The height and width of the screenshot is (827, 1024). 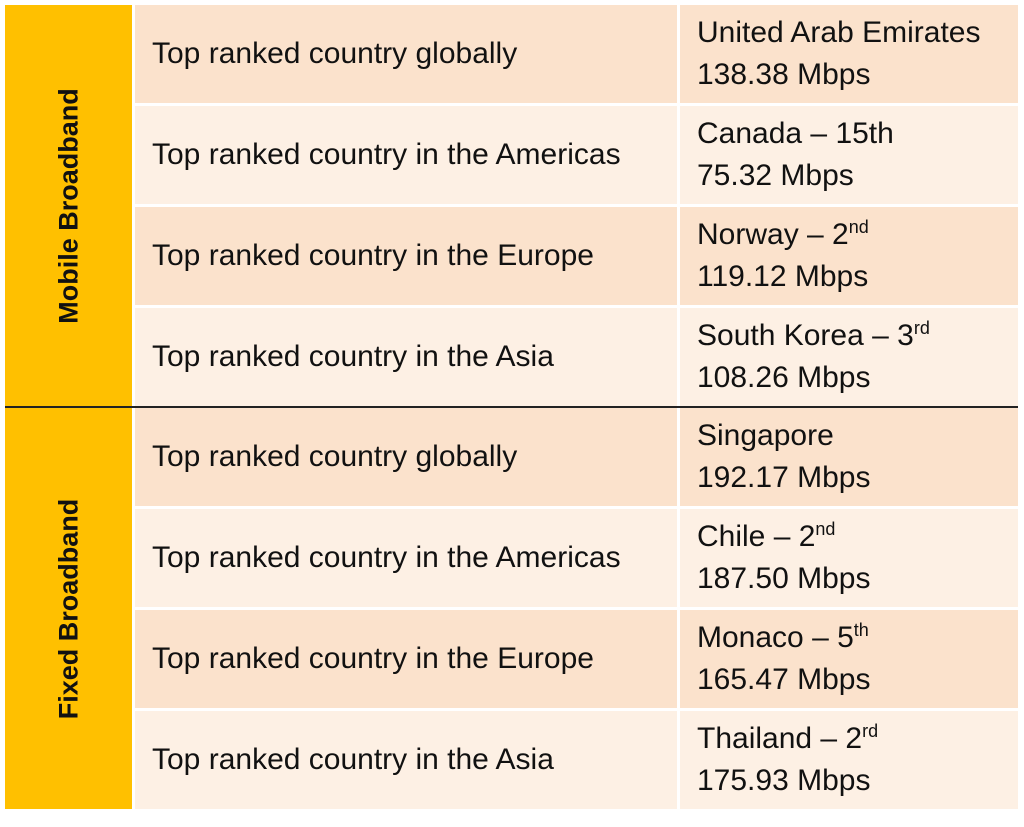 What do you see at coordinates (839, 32) in the screenshot?
I see `country-rank: United Arab Emirates` at bounding box center [839, 32].